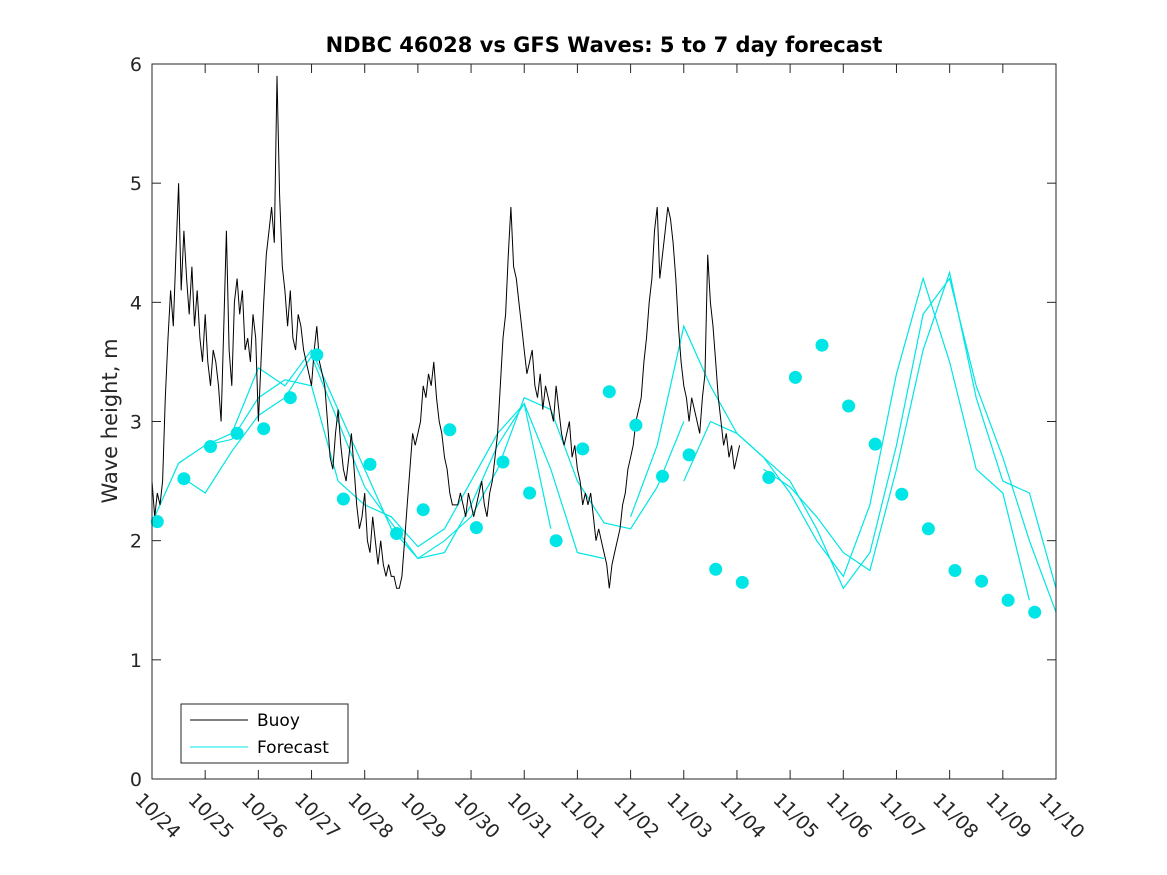 The width and height of the screenshot is (1167, 875). I want to click on legend-forecast-label: Forecast, so click(293, 748).